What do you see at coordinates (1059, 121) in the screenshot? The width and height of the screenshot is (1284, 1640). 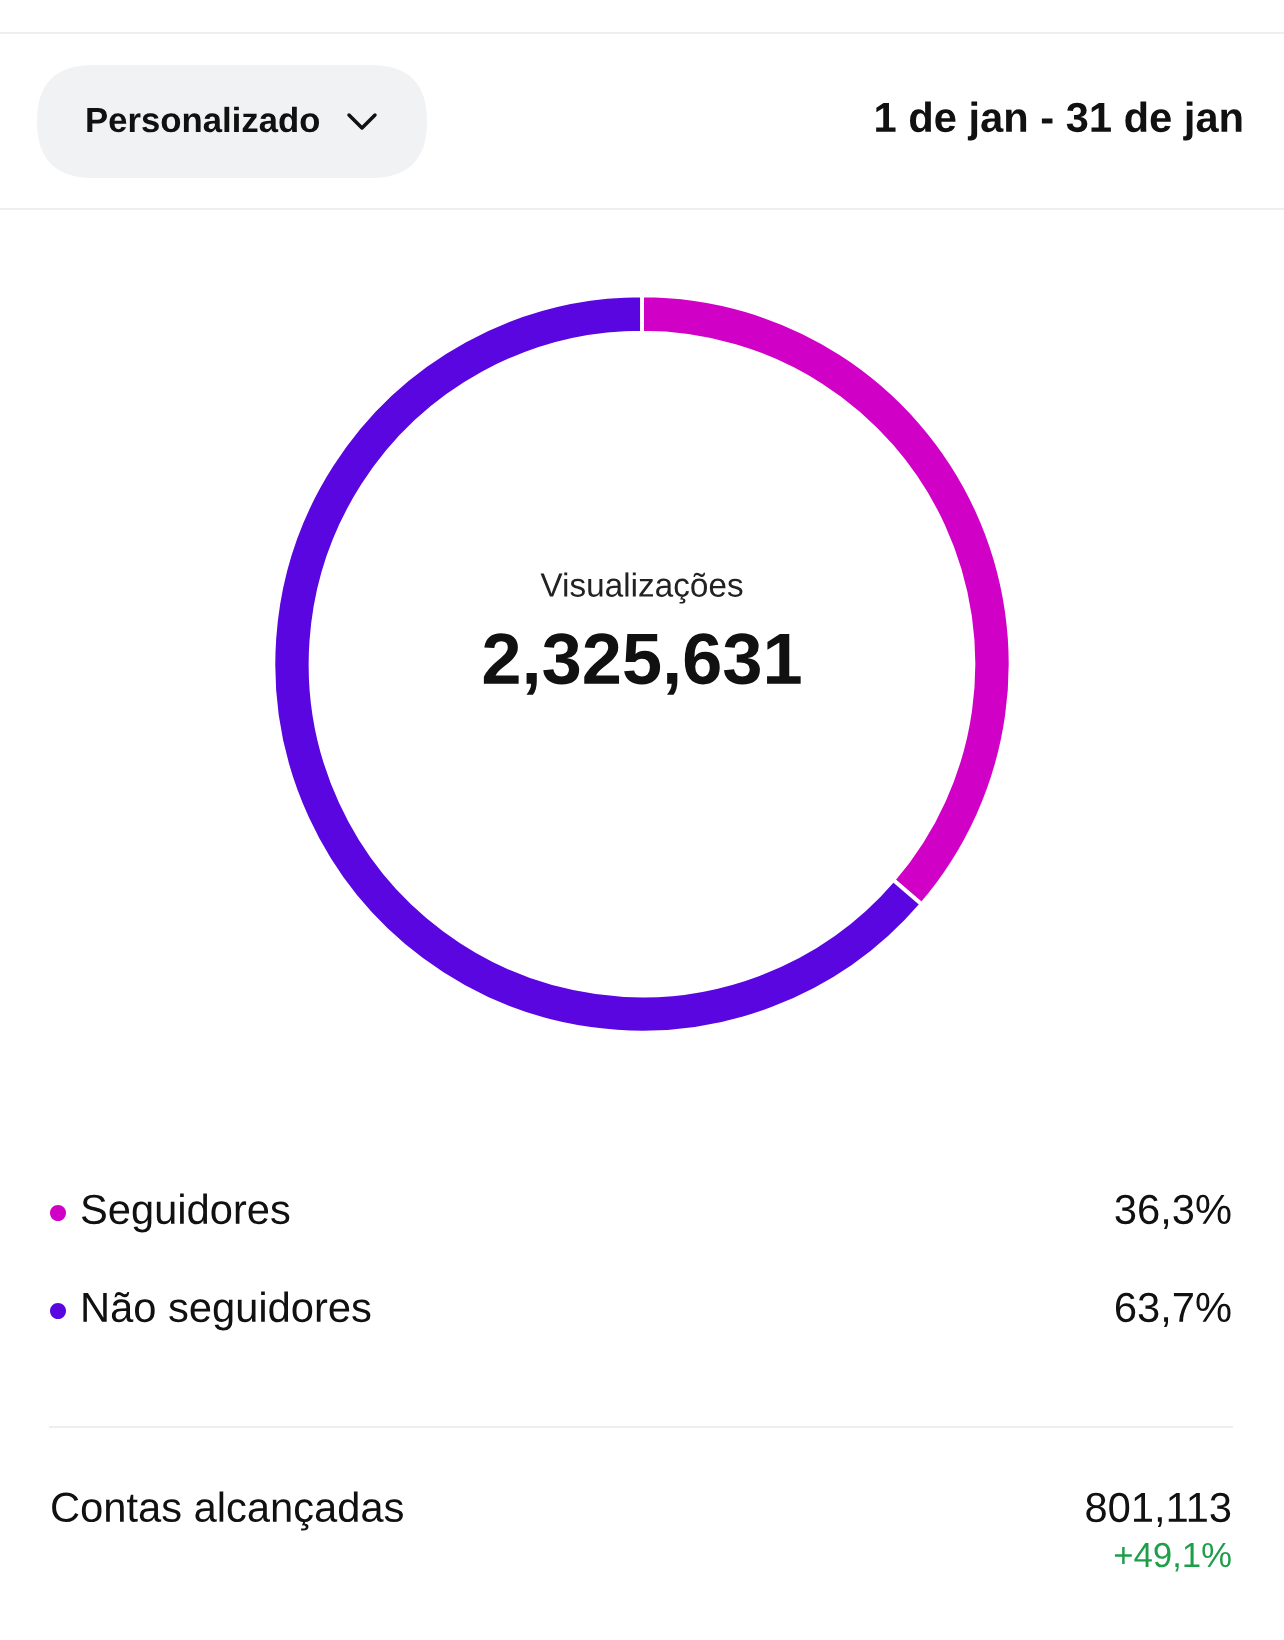 I see `text: 1 de jan - 31 de jan` at bounding box center [1059, 121].